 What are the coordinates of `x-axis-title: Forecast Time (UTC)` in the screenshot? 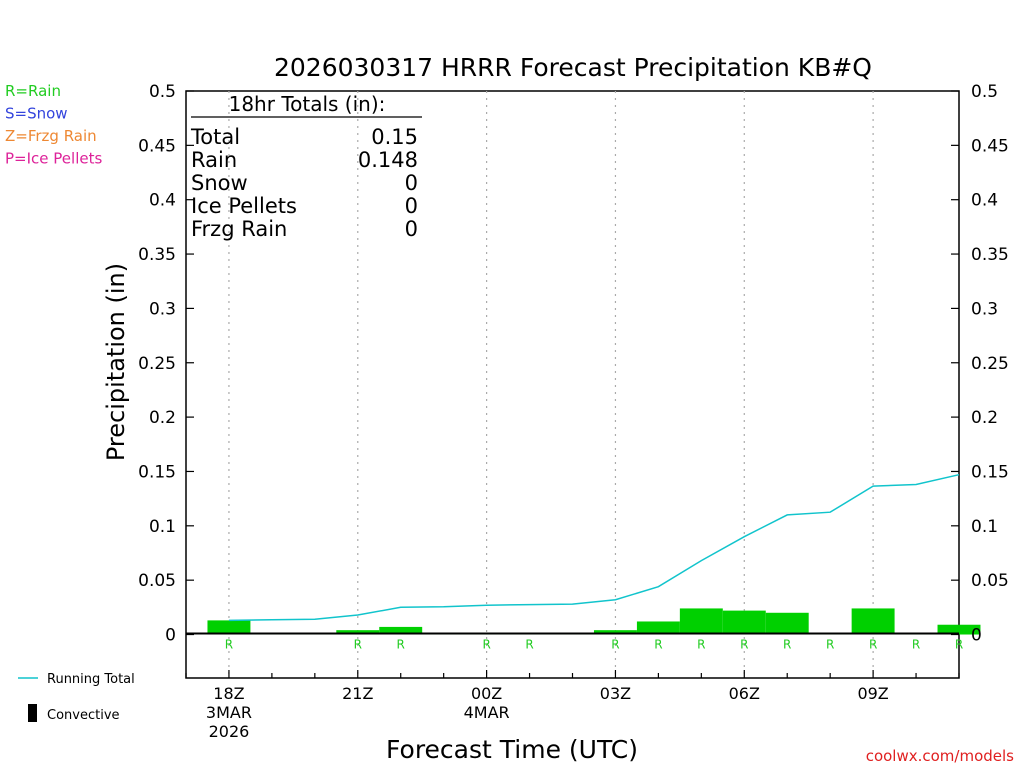 It's located at (512, 749).